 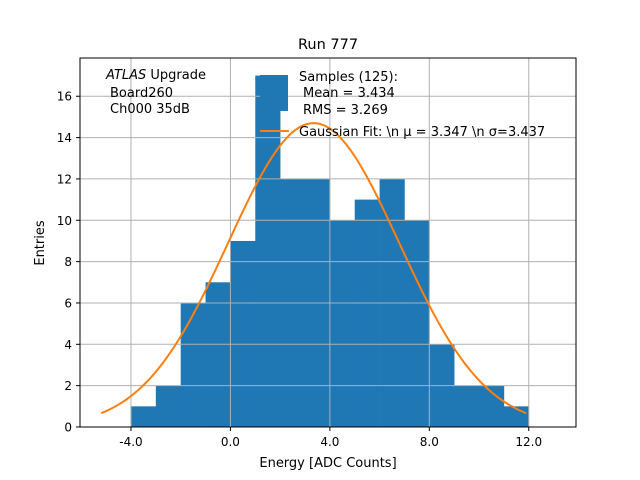 What do you see at coordinates (40, 243) in the screenshot?
I see `y-axis-label: Entries` at bounding box center [40, 243].